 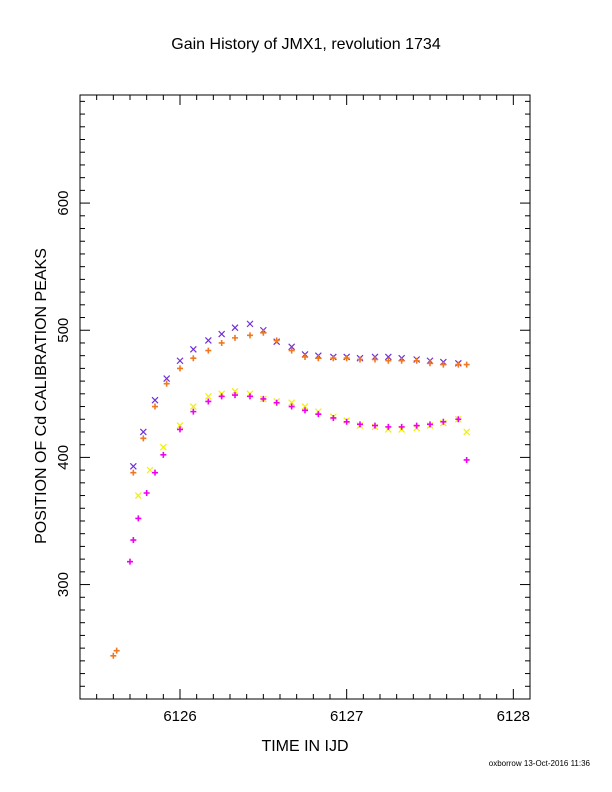 What do you see at coordinates (346, 716) in the screenshot?
I see `x-tick-label: 6127` at bounding box center [346, 716].